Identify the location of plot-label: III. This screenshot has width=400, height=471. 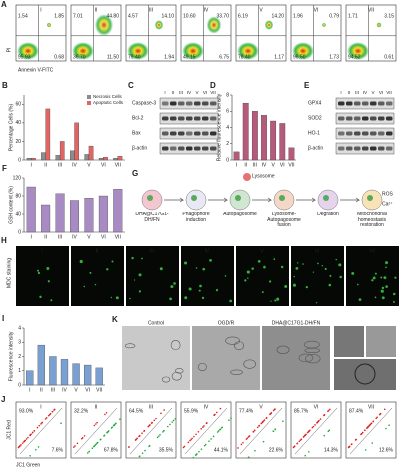
(151, 407).